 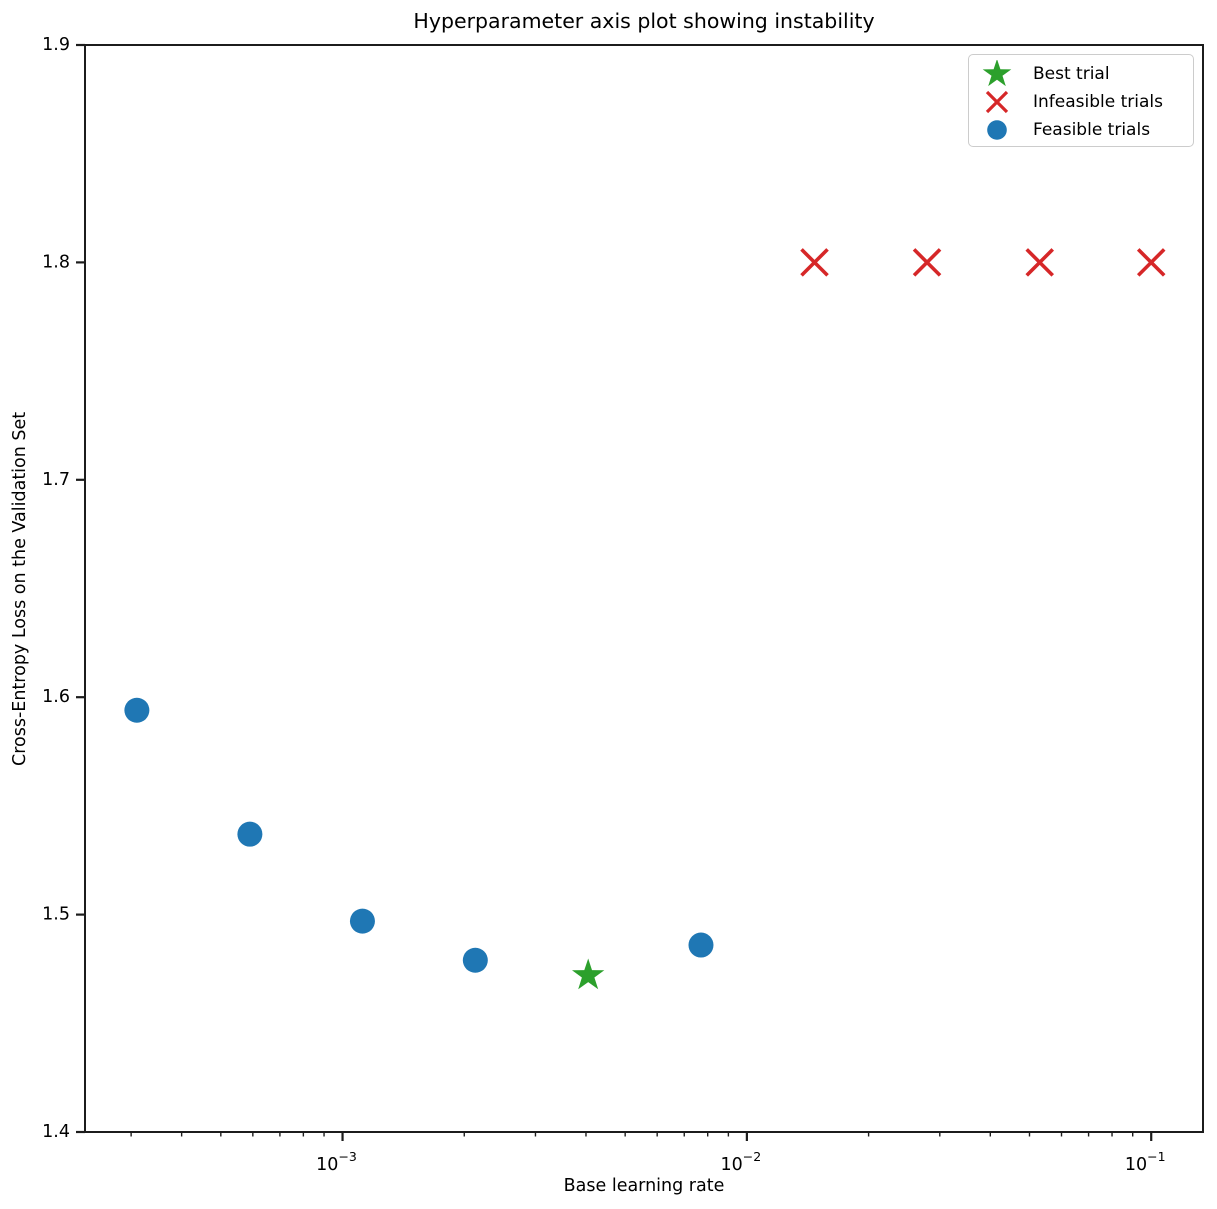 I want to click on legend-item: Infeasible trials, so click(x=1079, y=102).